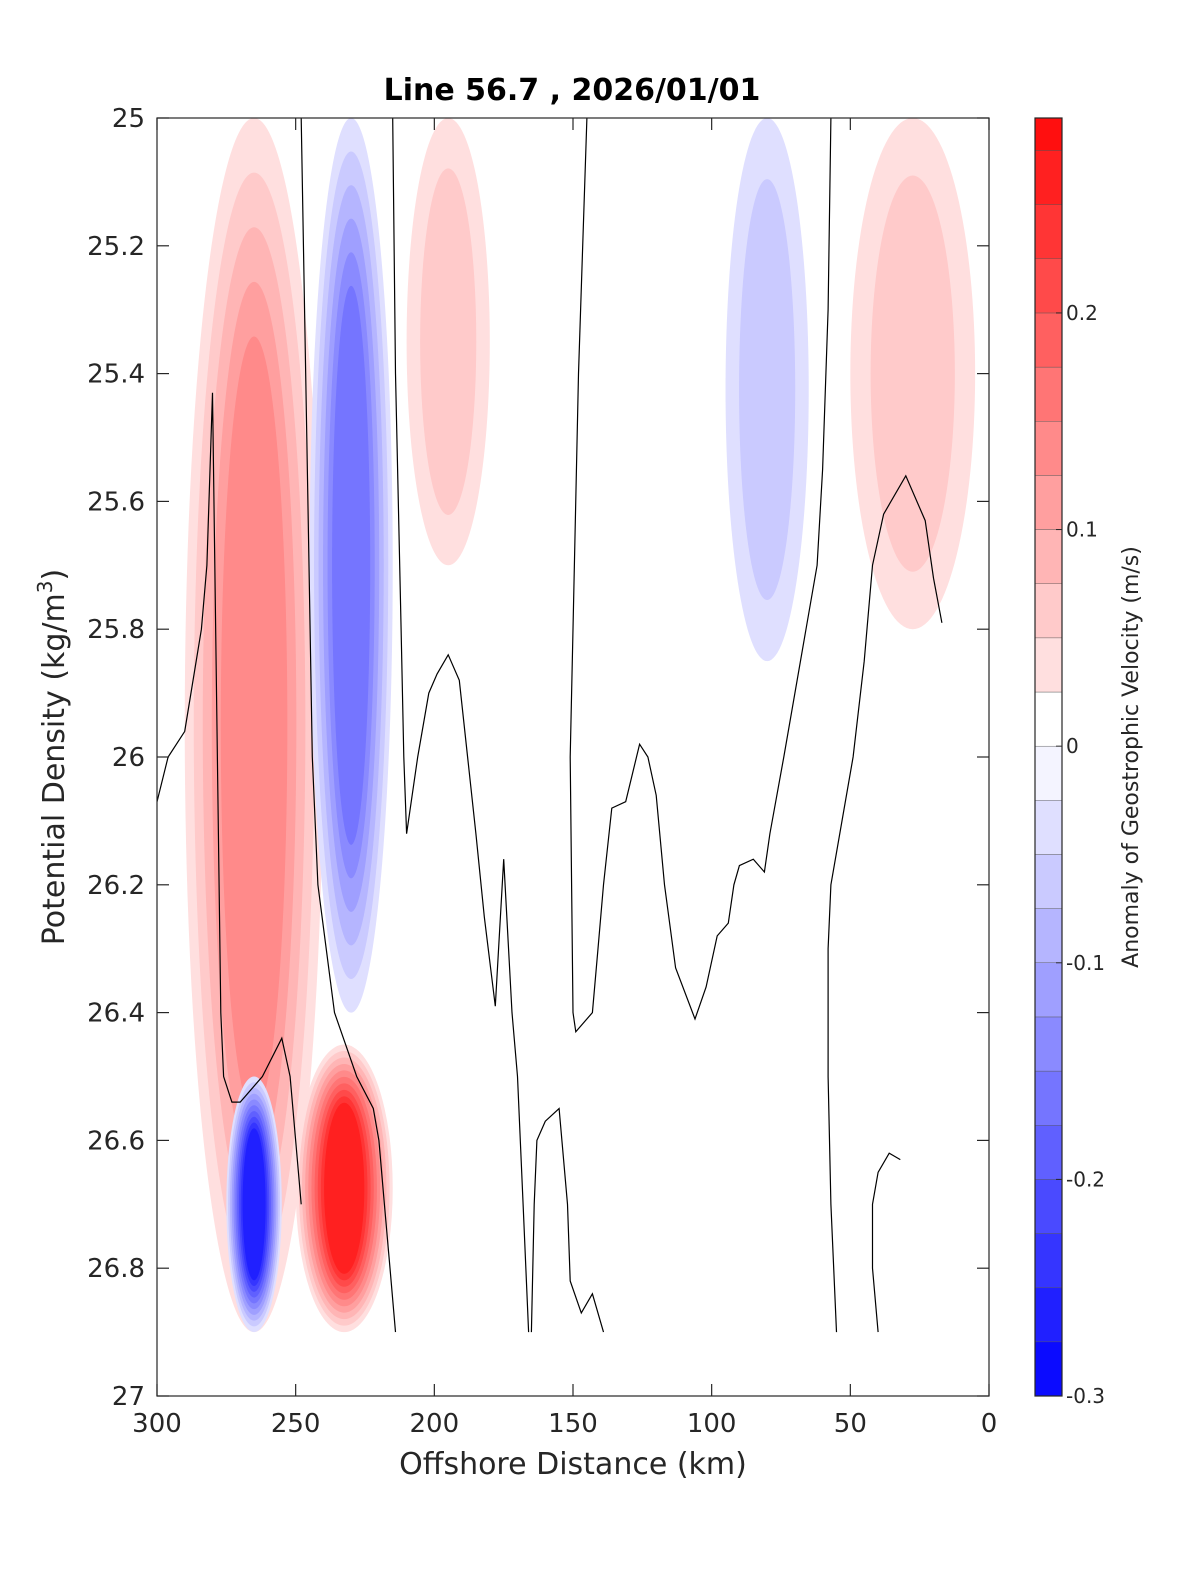 This screenshot has width=1200, height=1575. Describe the element at coordinates (296, 1424) in the screenshot. I see `x-tick-label: 250` at that location.